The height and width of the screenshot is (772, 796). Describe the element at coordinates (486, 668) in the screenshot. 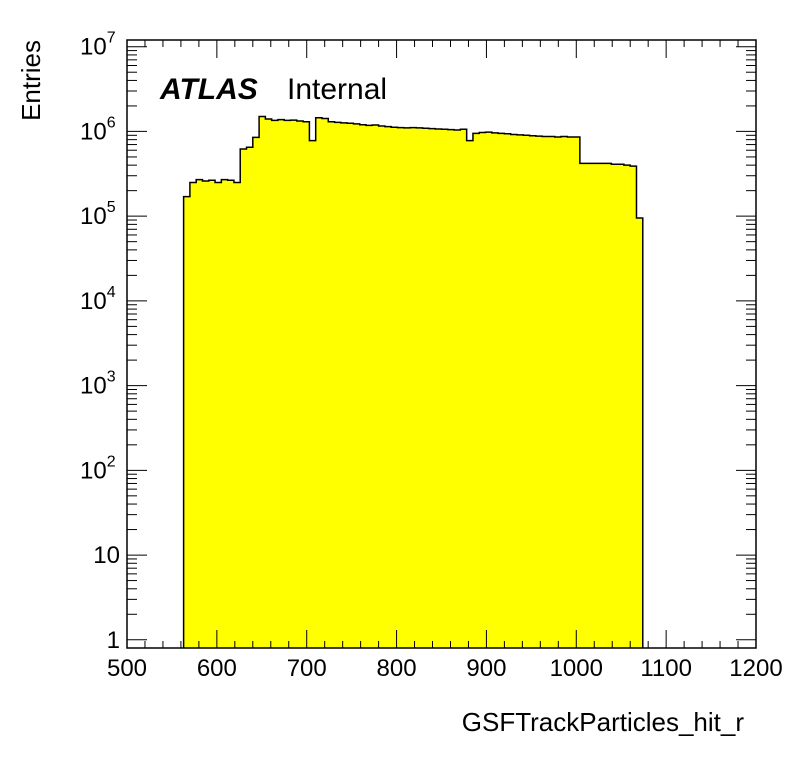

I see `x-tick-label: 900` at that location.